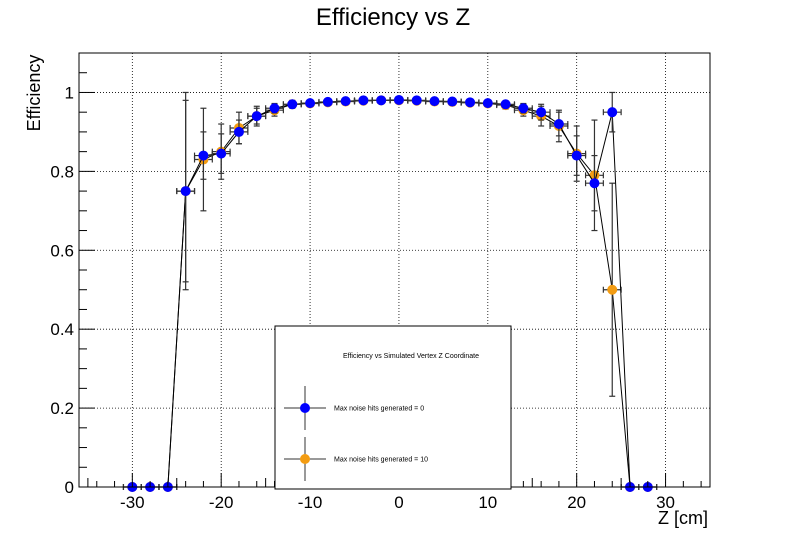  I want to click on legend-label: Max noise hits generated = 10, so click(381, 460).